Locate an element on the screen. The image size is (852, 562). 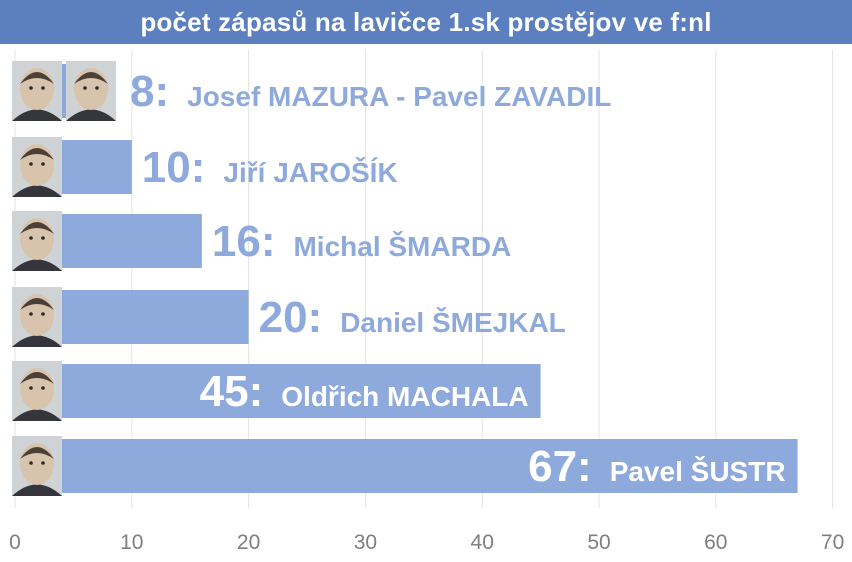
x-tick-label: 20 is located at coordinates (248, 542).